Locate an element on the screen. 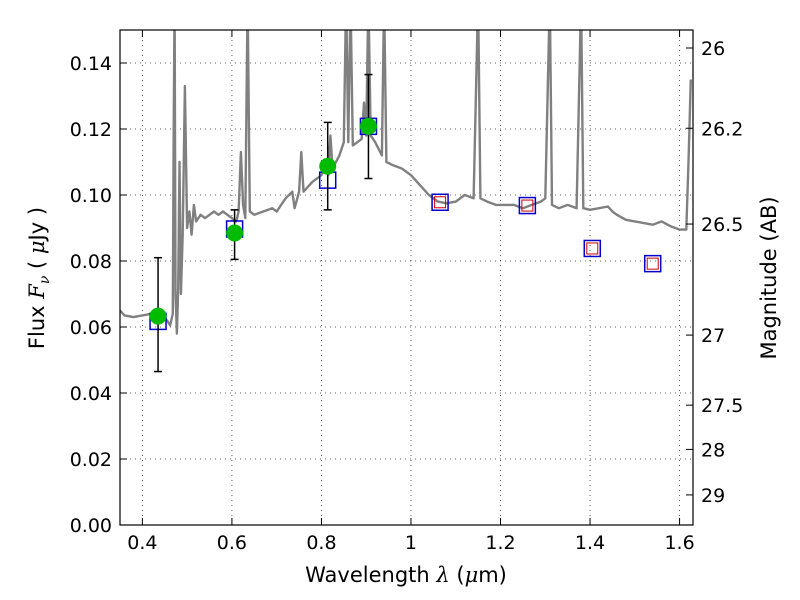 The width and height of the screenshot is (800, 600). y2-tick-label: 26 is located at coordinates (713, 49).